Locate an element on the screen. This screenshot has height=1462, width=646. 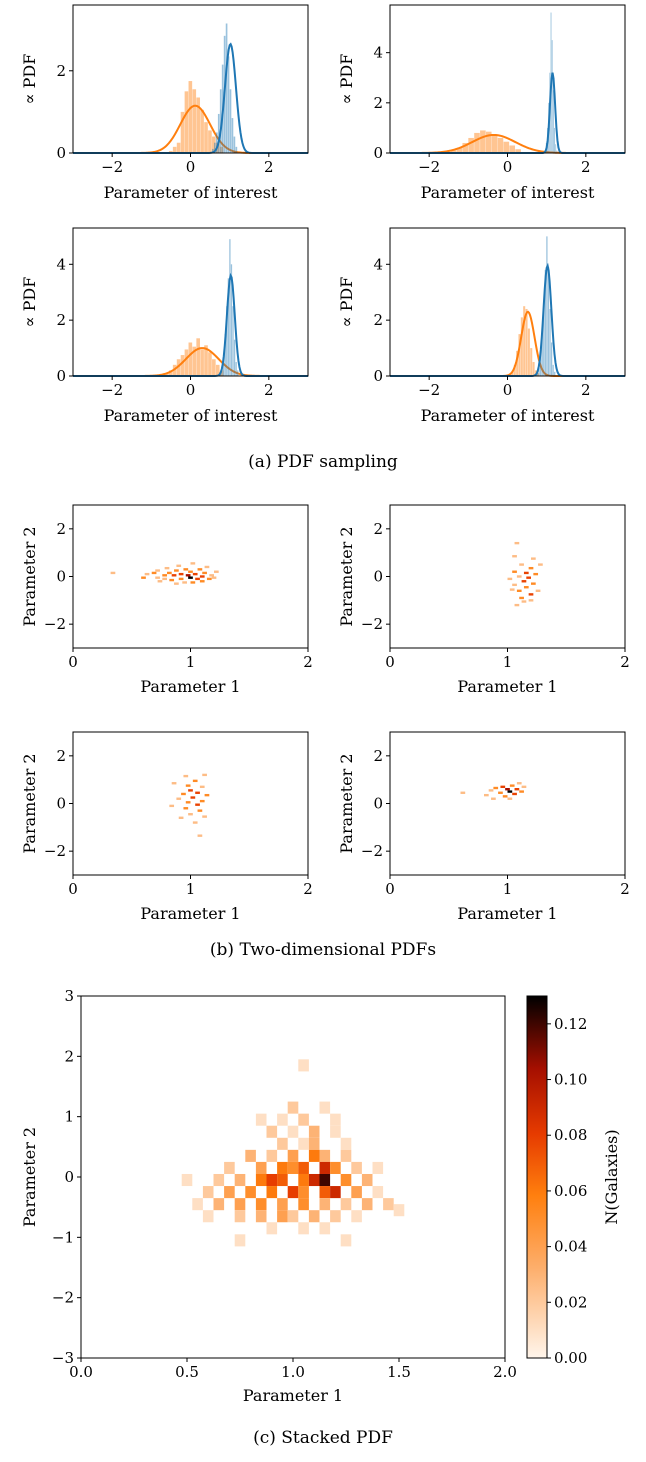
y-axis-label: ∝ PDF is located at coordinates (346, 79).